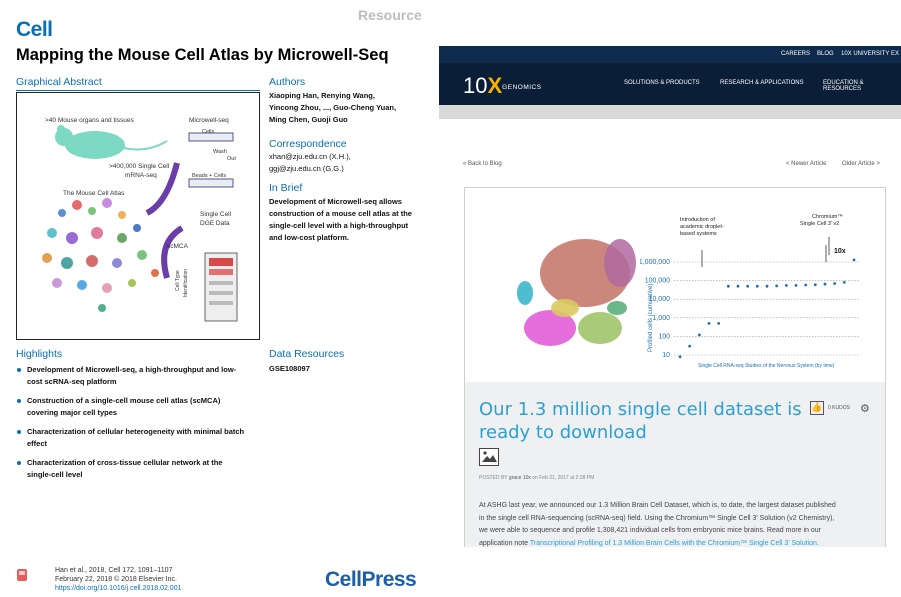  I want to click on data-resources-heading: Data Resources, so click(307, 354).